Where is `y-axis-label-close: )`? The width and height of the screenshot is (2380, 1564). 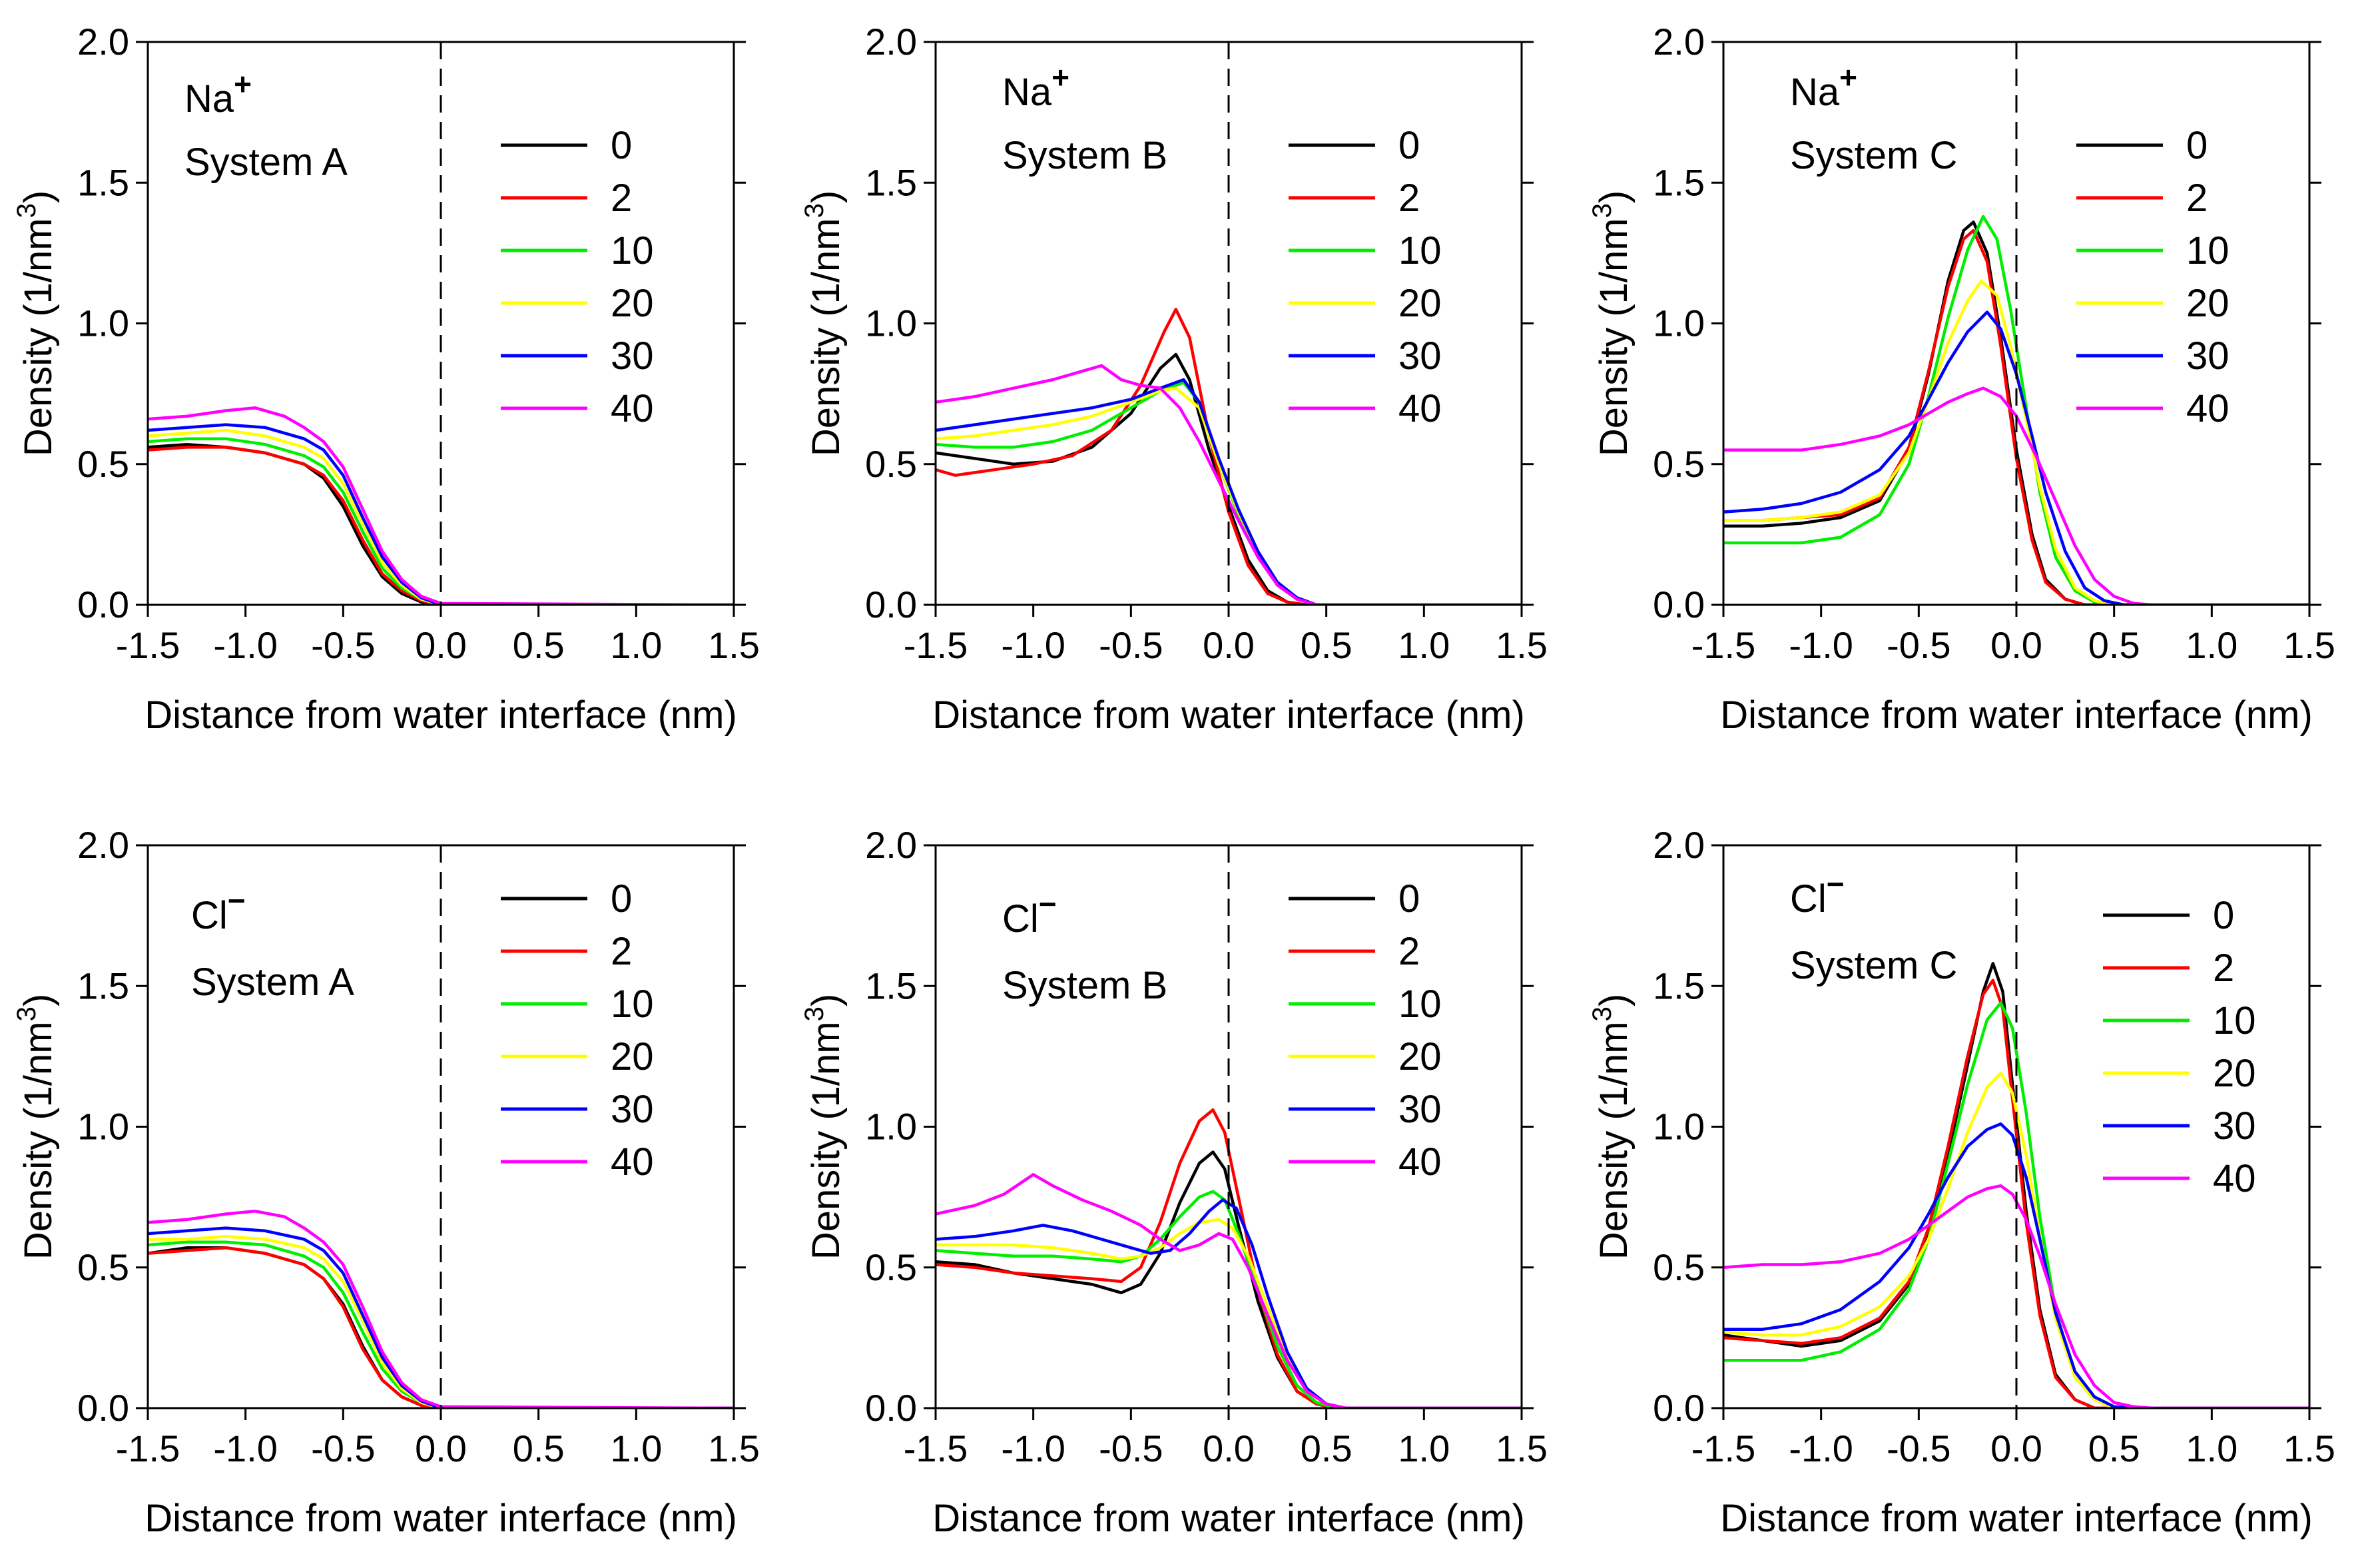
y-axis-label-close: ) is located at coordinates (1614, 197).